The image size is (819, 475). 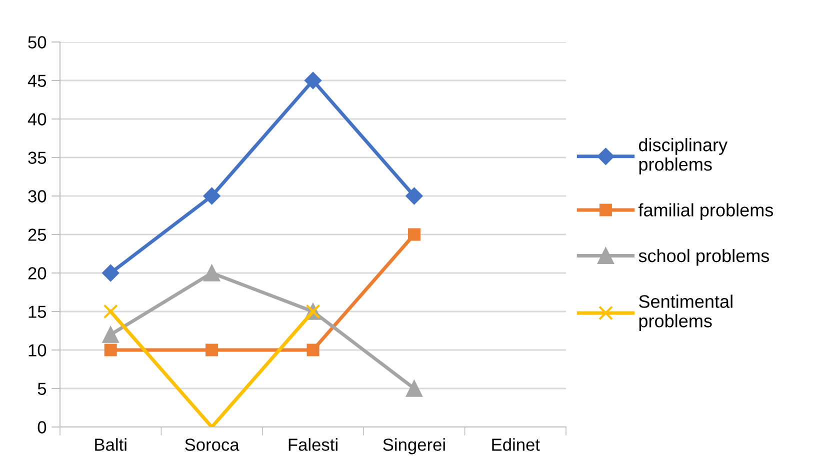 What do you see at coordinates (313, 444) in the screenshot?
I see `x-tick-label: Falesti` at bounding box center [313, 444].